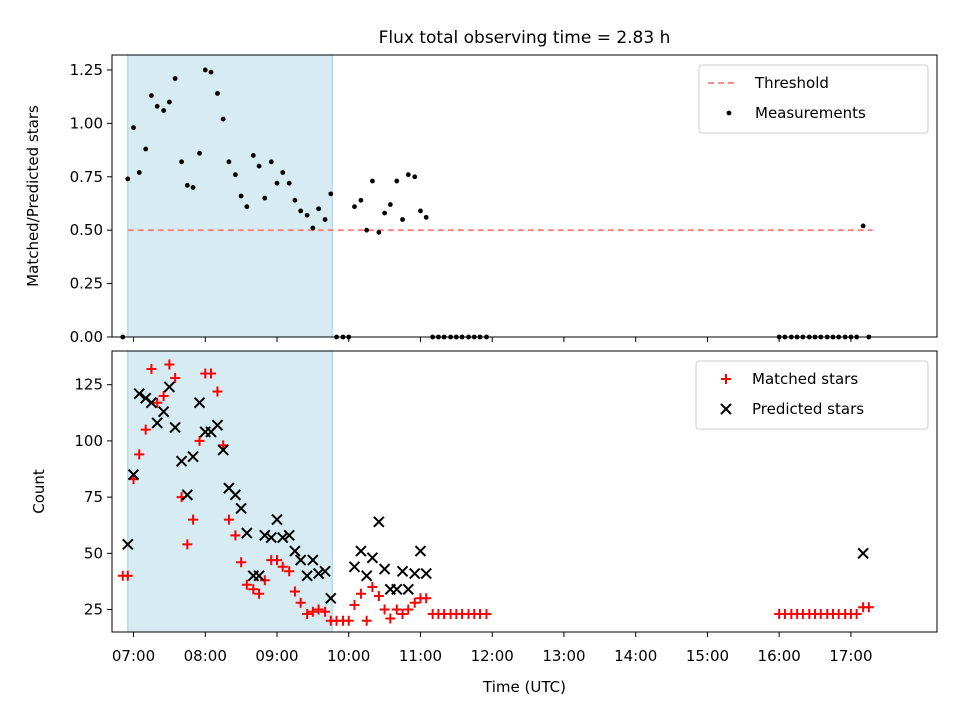 The height and width of the screenshot is (720, 960). I want to click on count-y-tick-label: 75, so click(93, 497).